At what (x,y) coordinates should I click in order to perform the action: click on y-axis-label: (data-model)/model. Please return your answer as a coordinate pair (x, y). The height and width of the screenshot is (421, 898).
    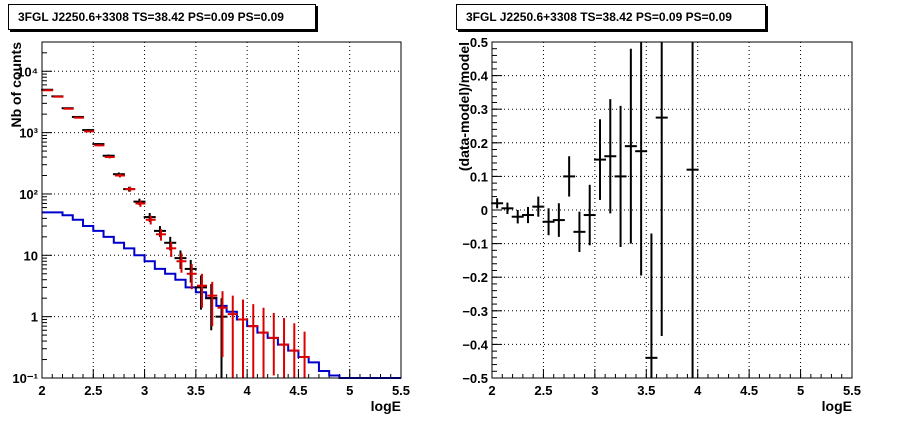
    Looking at the image, I should click on (464, 106).